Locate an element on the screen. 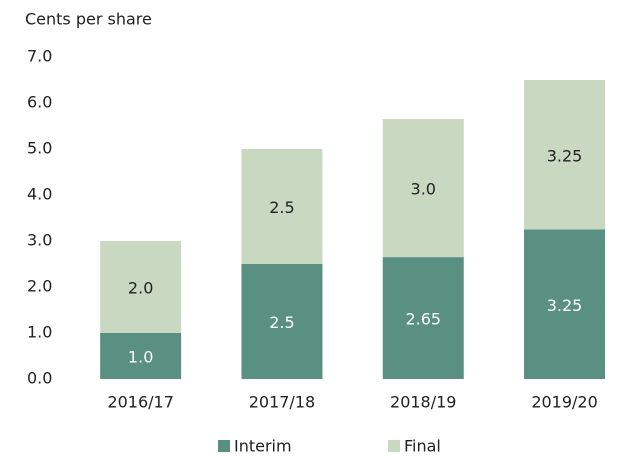 Image resolution: width=620 pixels, height=456 pixels. x-tick-label: 2019/20 is located at coordinates (564, 402).